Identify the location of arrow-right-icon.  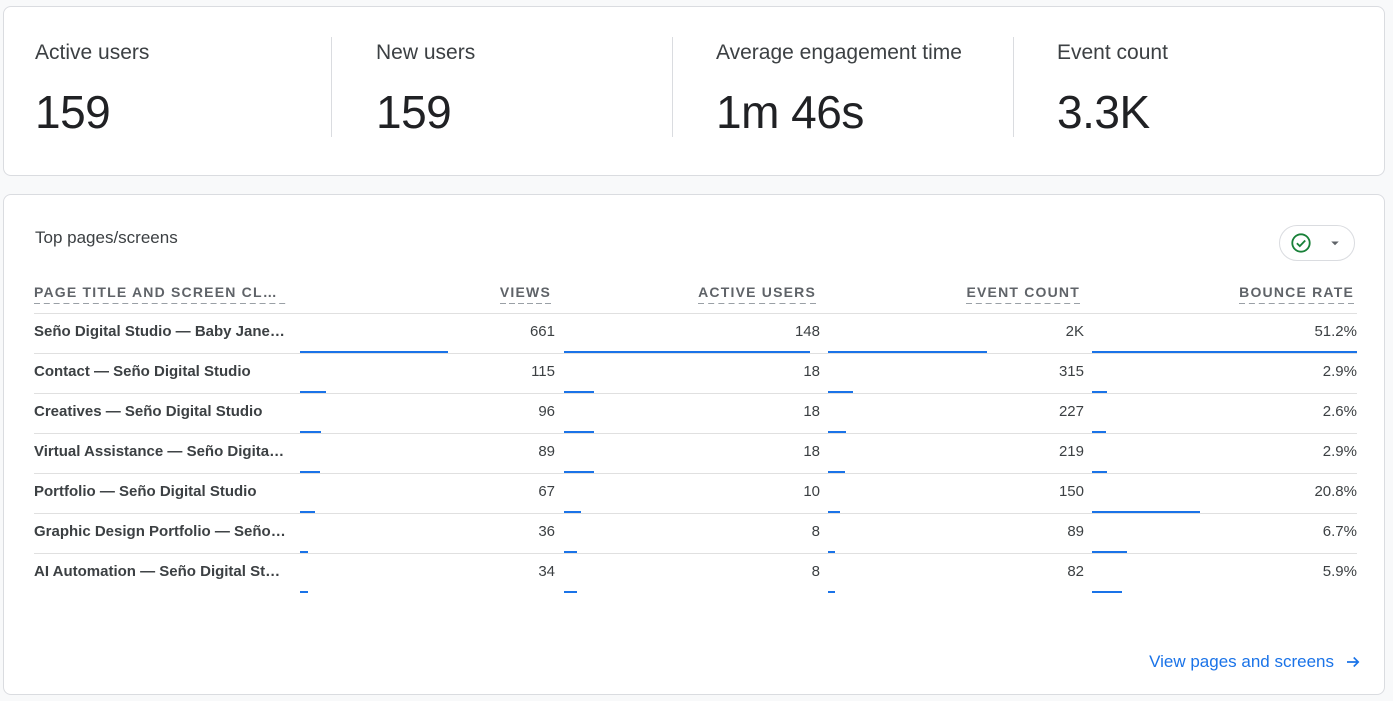
(1353, 662).